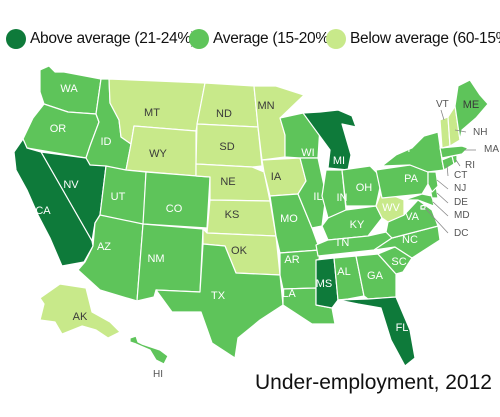 This screenshot has height=417, width=500. Describe the element at coordinates (410, 240) in the screenshot. I see `label-nc: NC` at that location.